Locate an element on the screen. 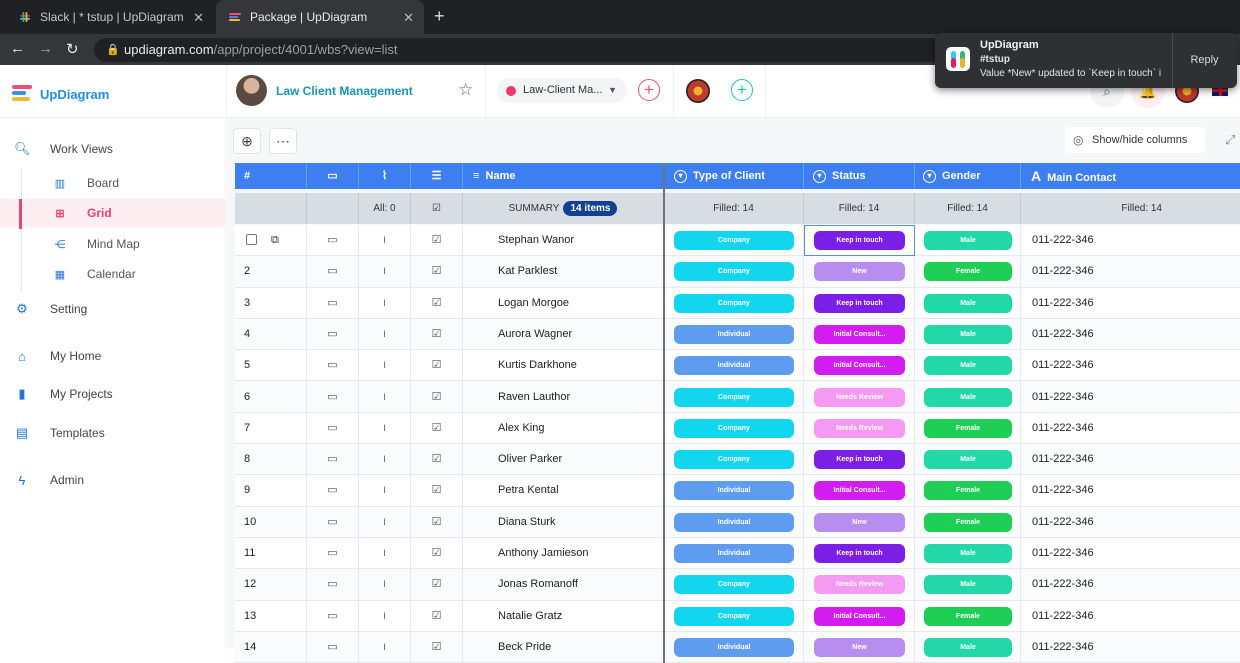 This screenshot has width=1240, height=663. expand-icon: ⤢ is located at coordinates (1230, 139).